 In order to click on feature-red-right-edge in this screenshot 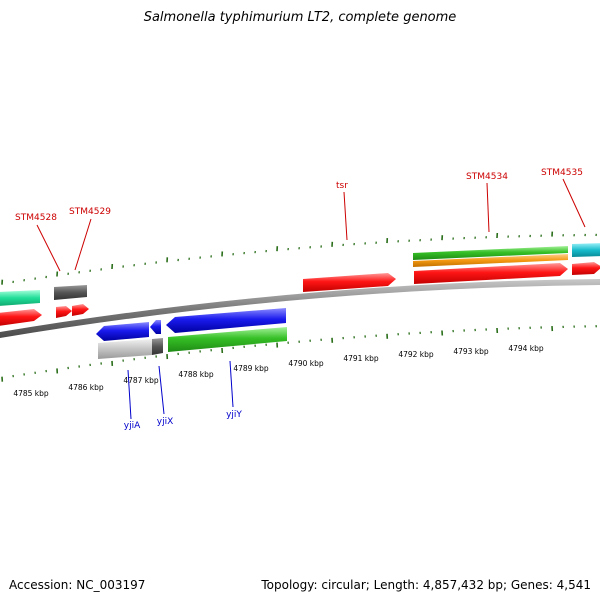, I will do `click(586, 268)`.